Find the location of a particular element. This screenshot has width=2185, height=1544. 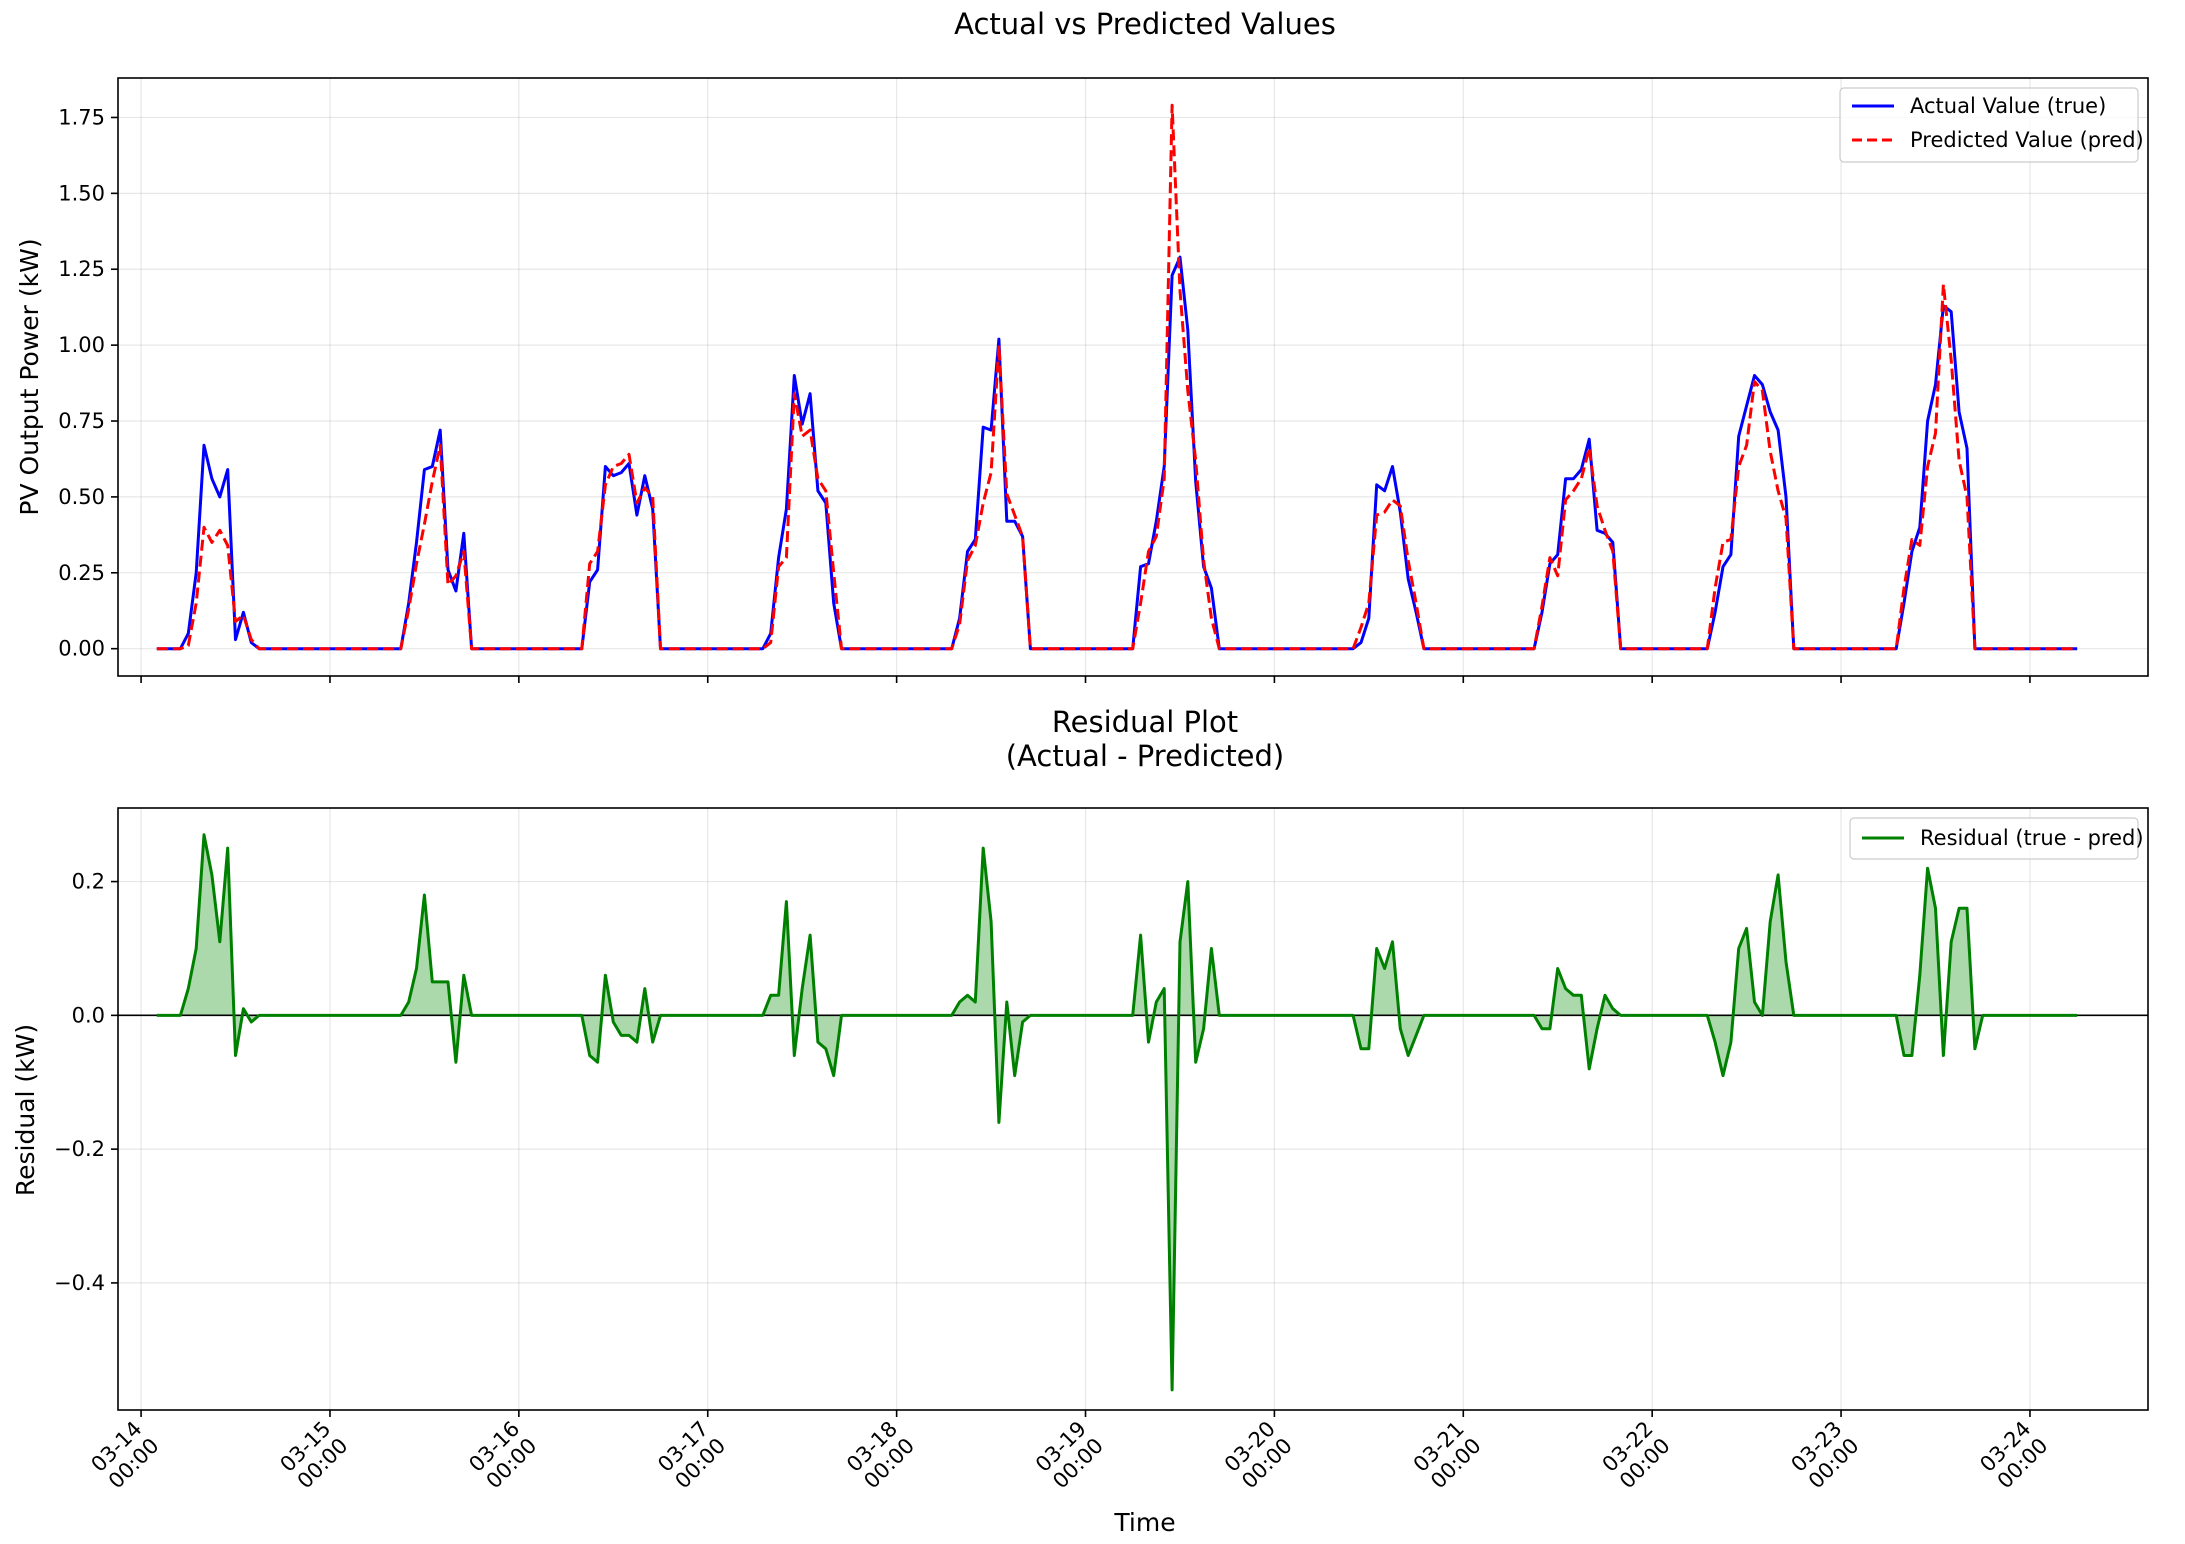

top-y-tick-label: 0.50 is located at coordinates (81, 497).